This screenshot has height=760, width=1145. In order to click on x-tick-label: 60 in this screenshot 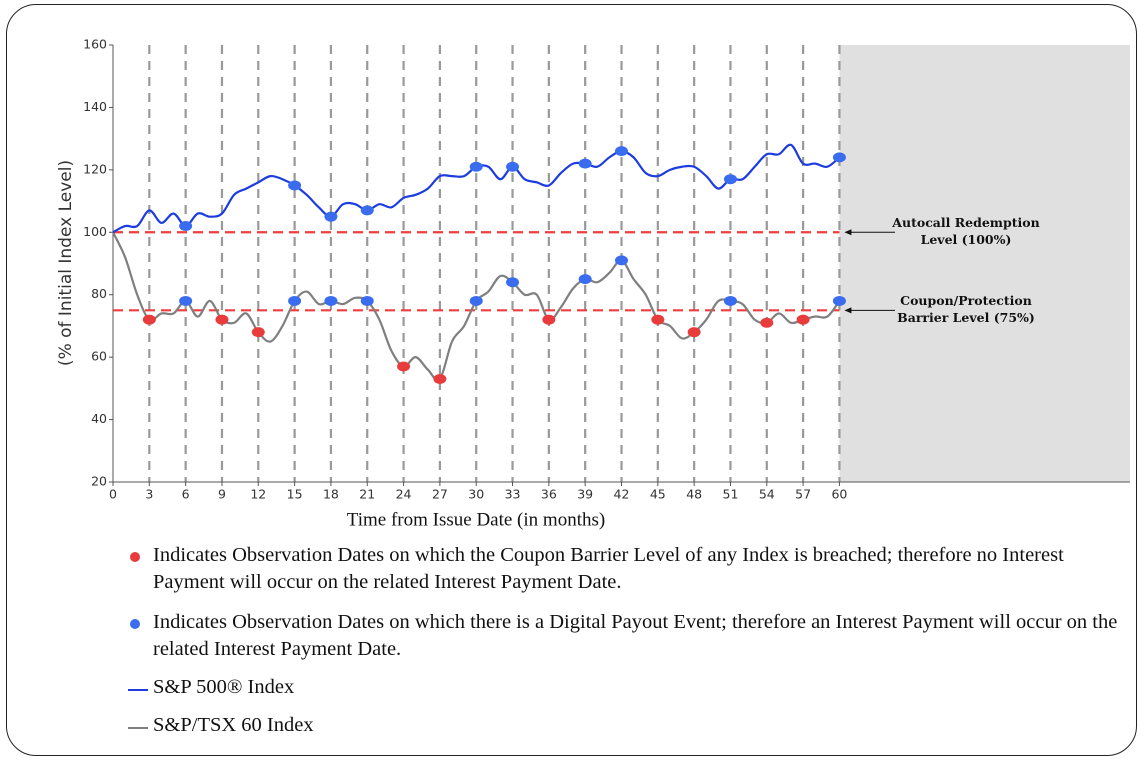, I will do `click(839, 494)`.